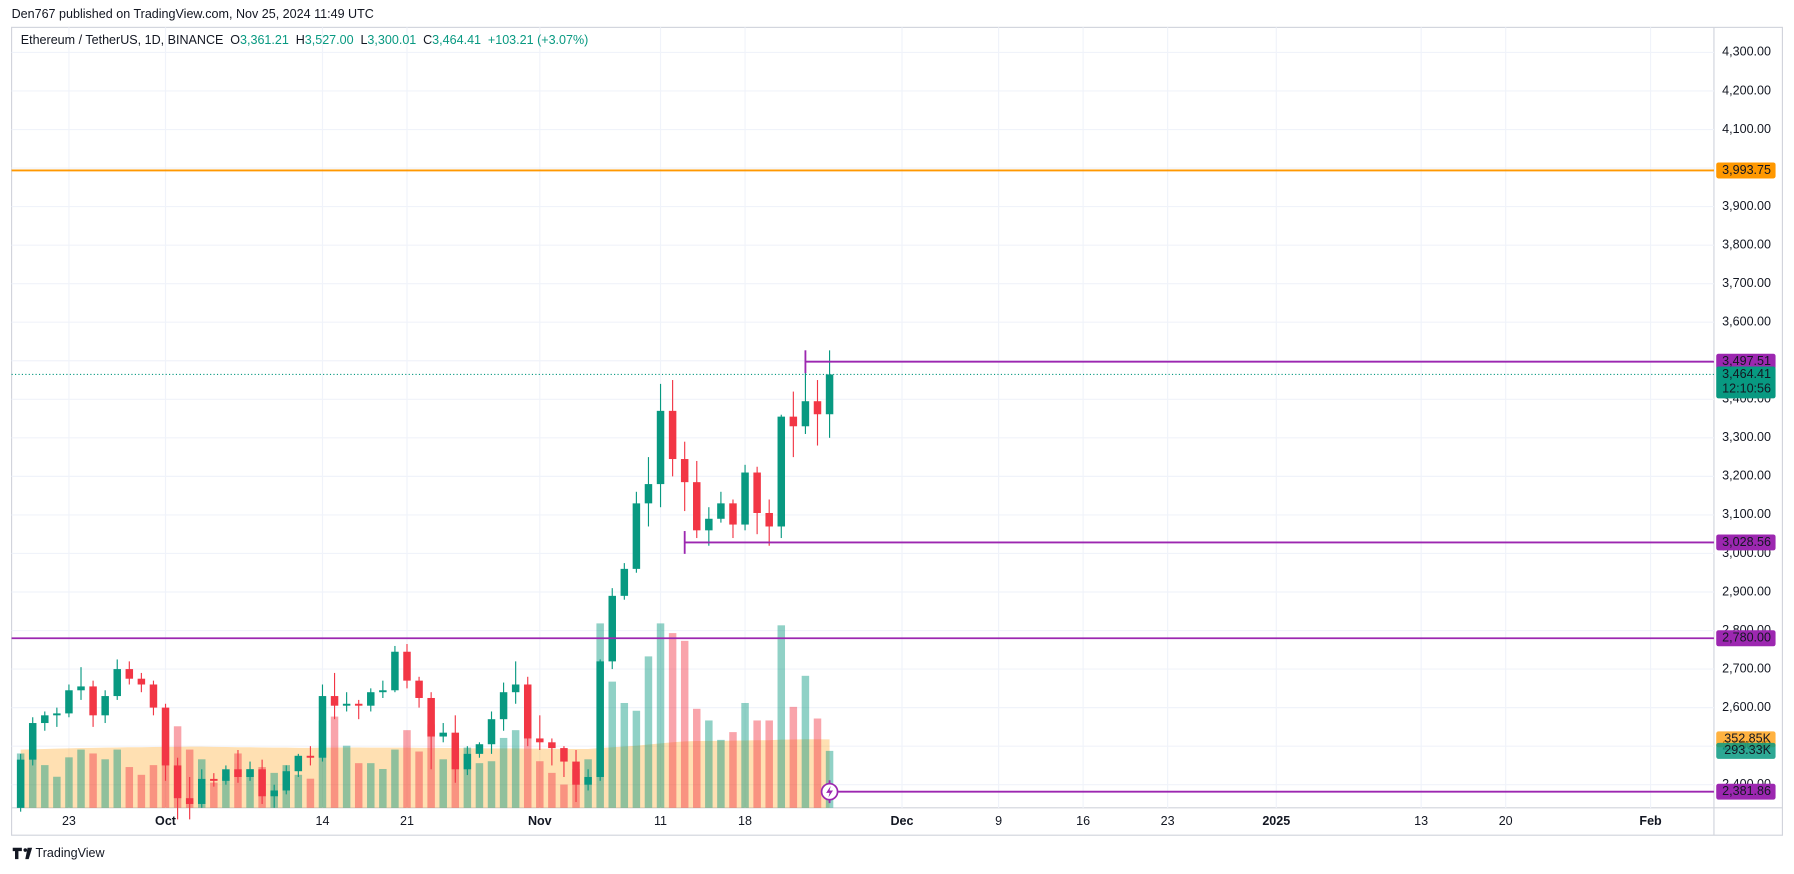 Image resolution: width=1794 pixels, height=874 pixels. I want to click on level-label: 2,381.86, so click(1746, 791).